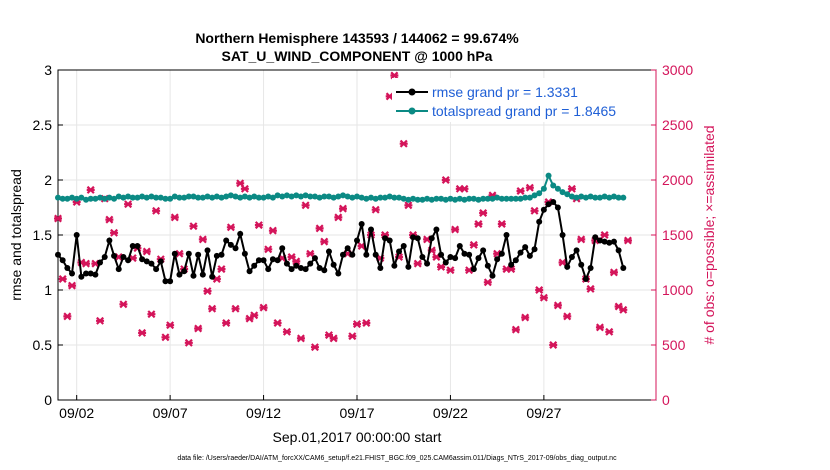  I want to click on x-tick-label: 09/27, so click(543, 413).